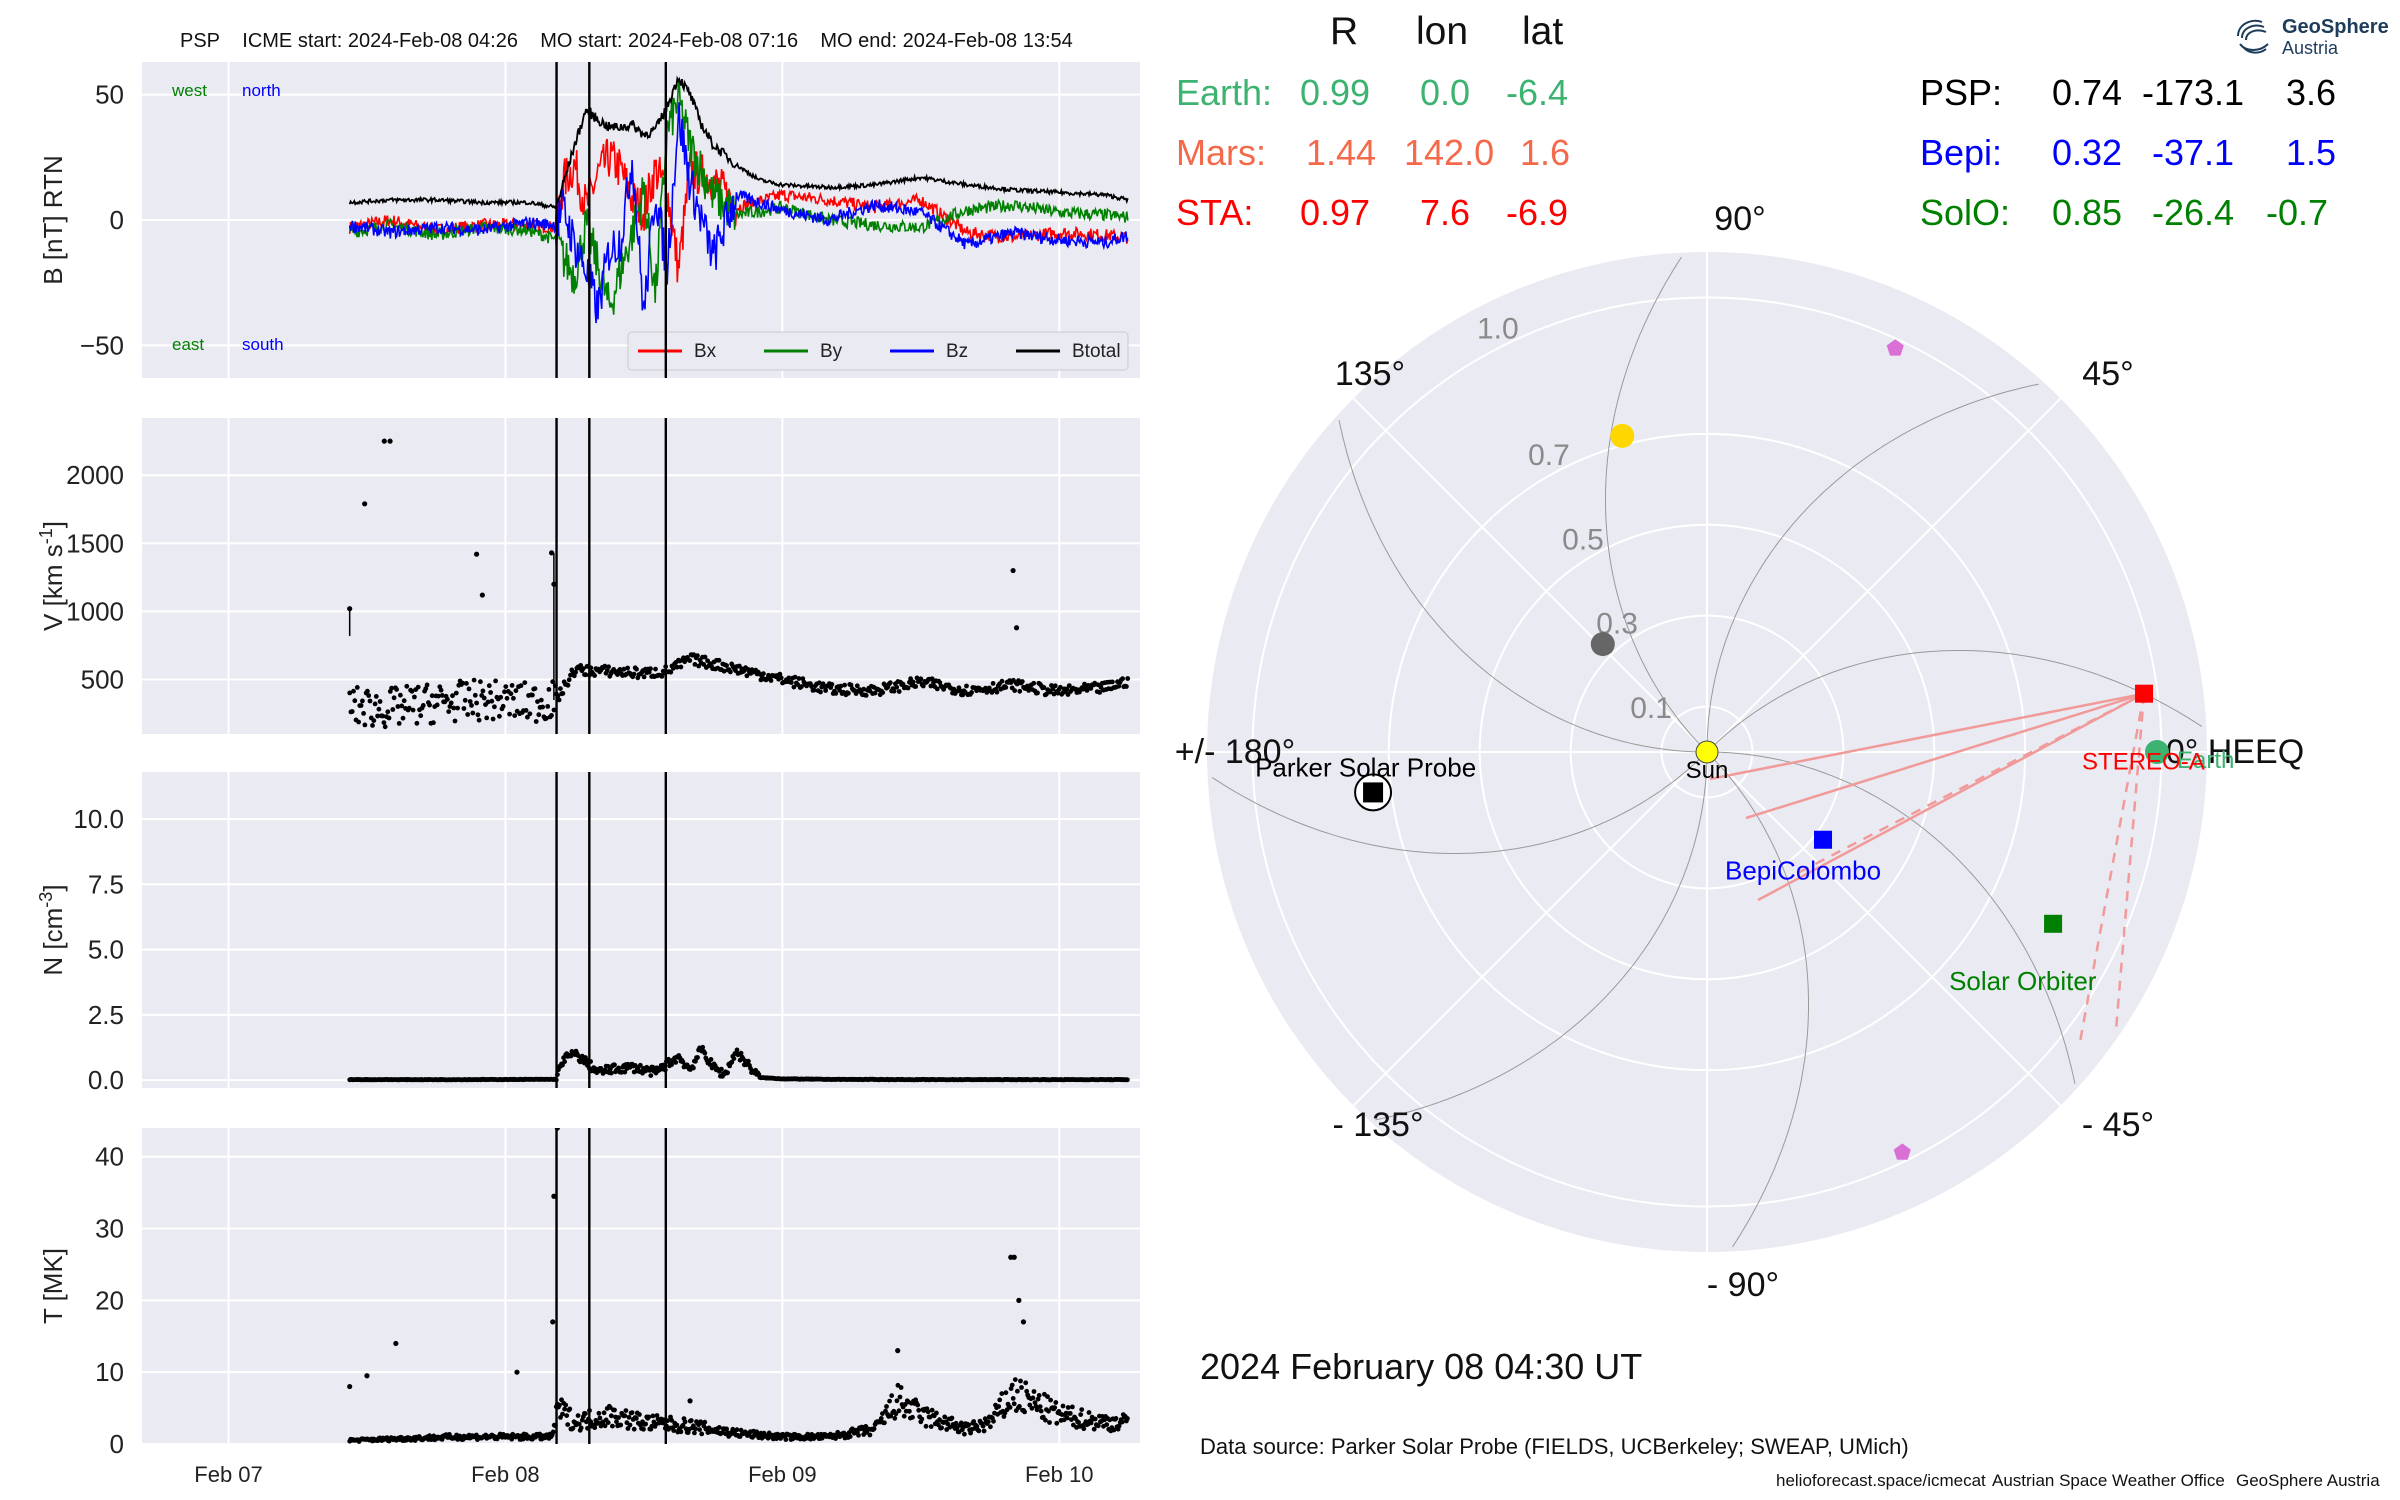  What do you see at coordinates (53, 1286) in the screenshot?
I see `y-axis-label: T [MK]` at bounding box center [53, 1286].